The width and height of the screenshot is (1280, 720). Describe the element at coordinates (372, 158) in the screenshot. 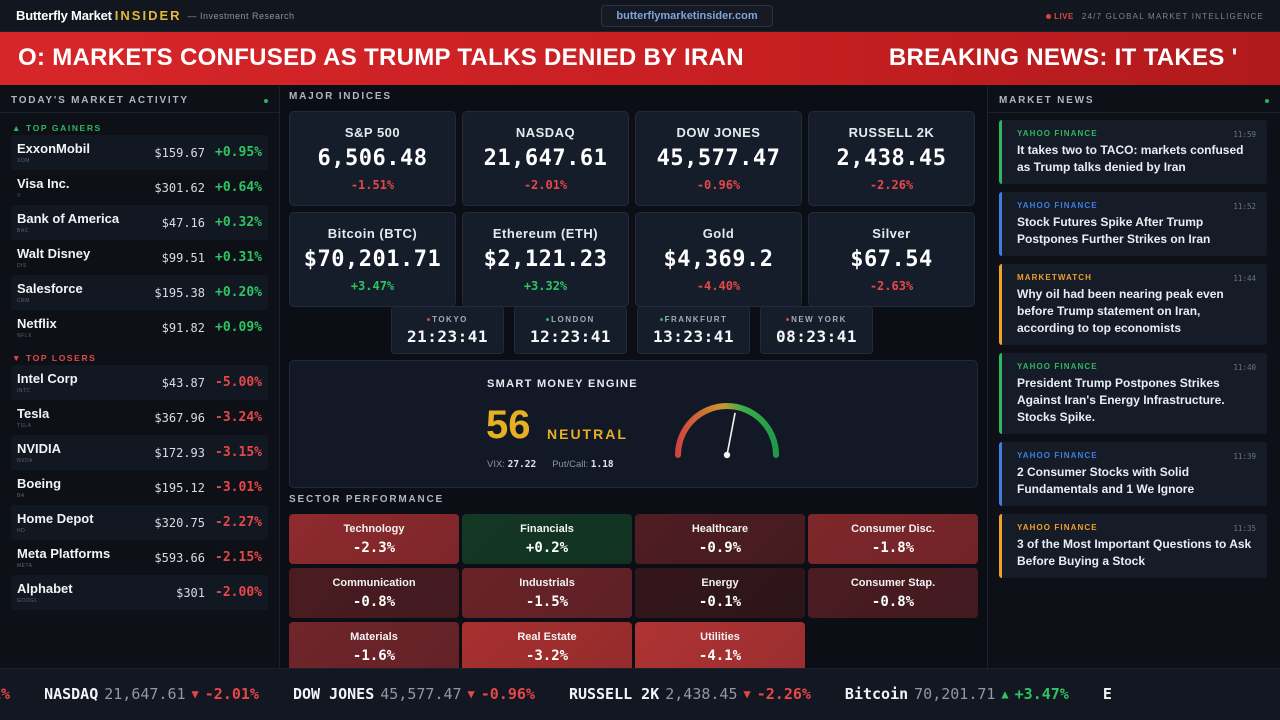

I see `index-card: S&P 500 6,506.48 -1.51%` at that location.